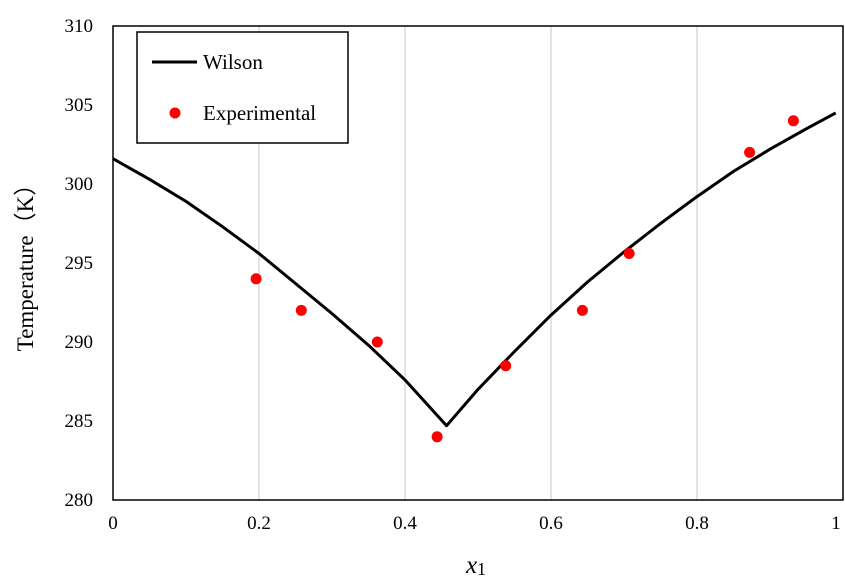 This screenshot has width=845, height=579. What do you see at coordinates (79, 26) in the screenshot?
I see `y-tick-label: 310` at bounding box center [79, 26].